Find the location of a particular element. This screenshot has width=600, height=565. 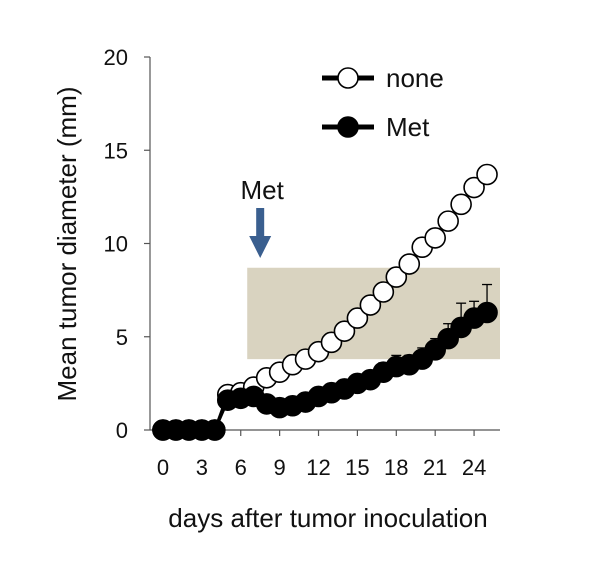

y-axis-ticks: 0 5 10 15 20 is located at coordinates (127, 244).